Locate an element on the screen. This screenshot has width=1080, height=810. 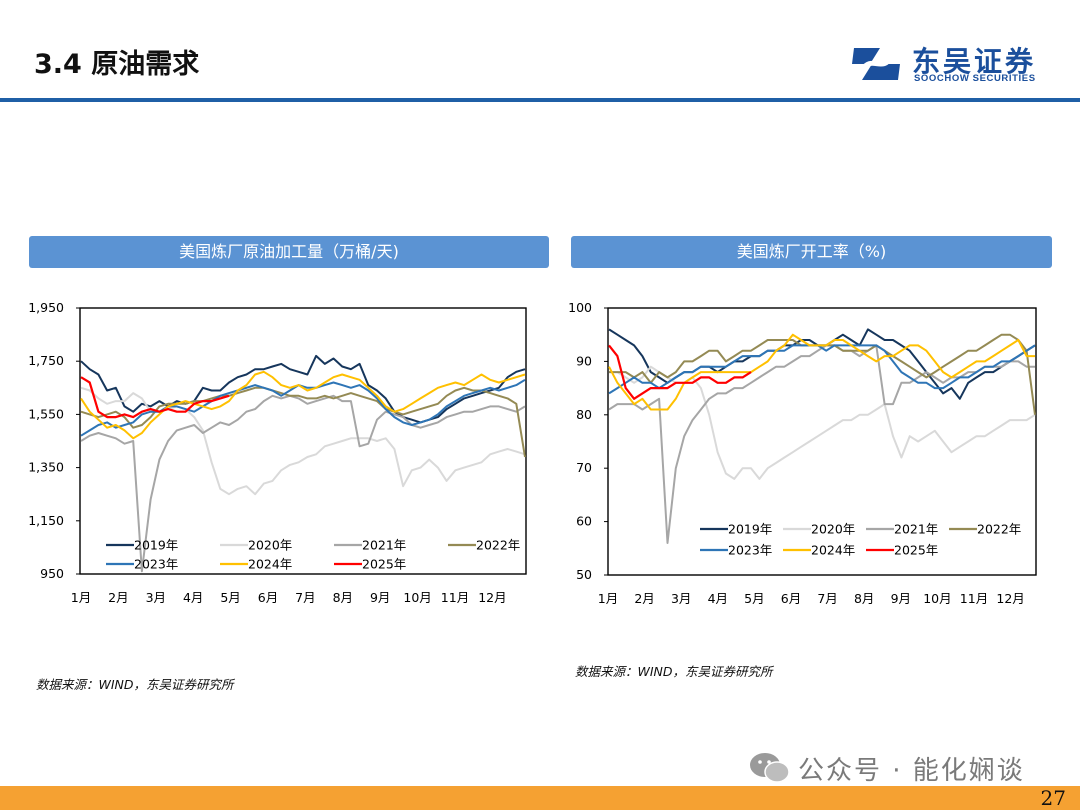
plot-frame is located at coordinates (303, 441).